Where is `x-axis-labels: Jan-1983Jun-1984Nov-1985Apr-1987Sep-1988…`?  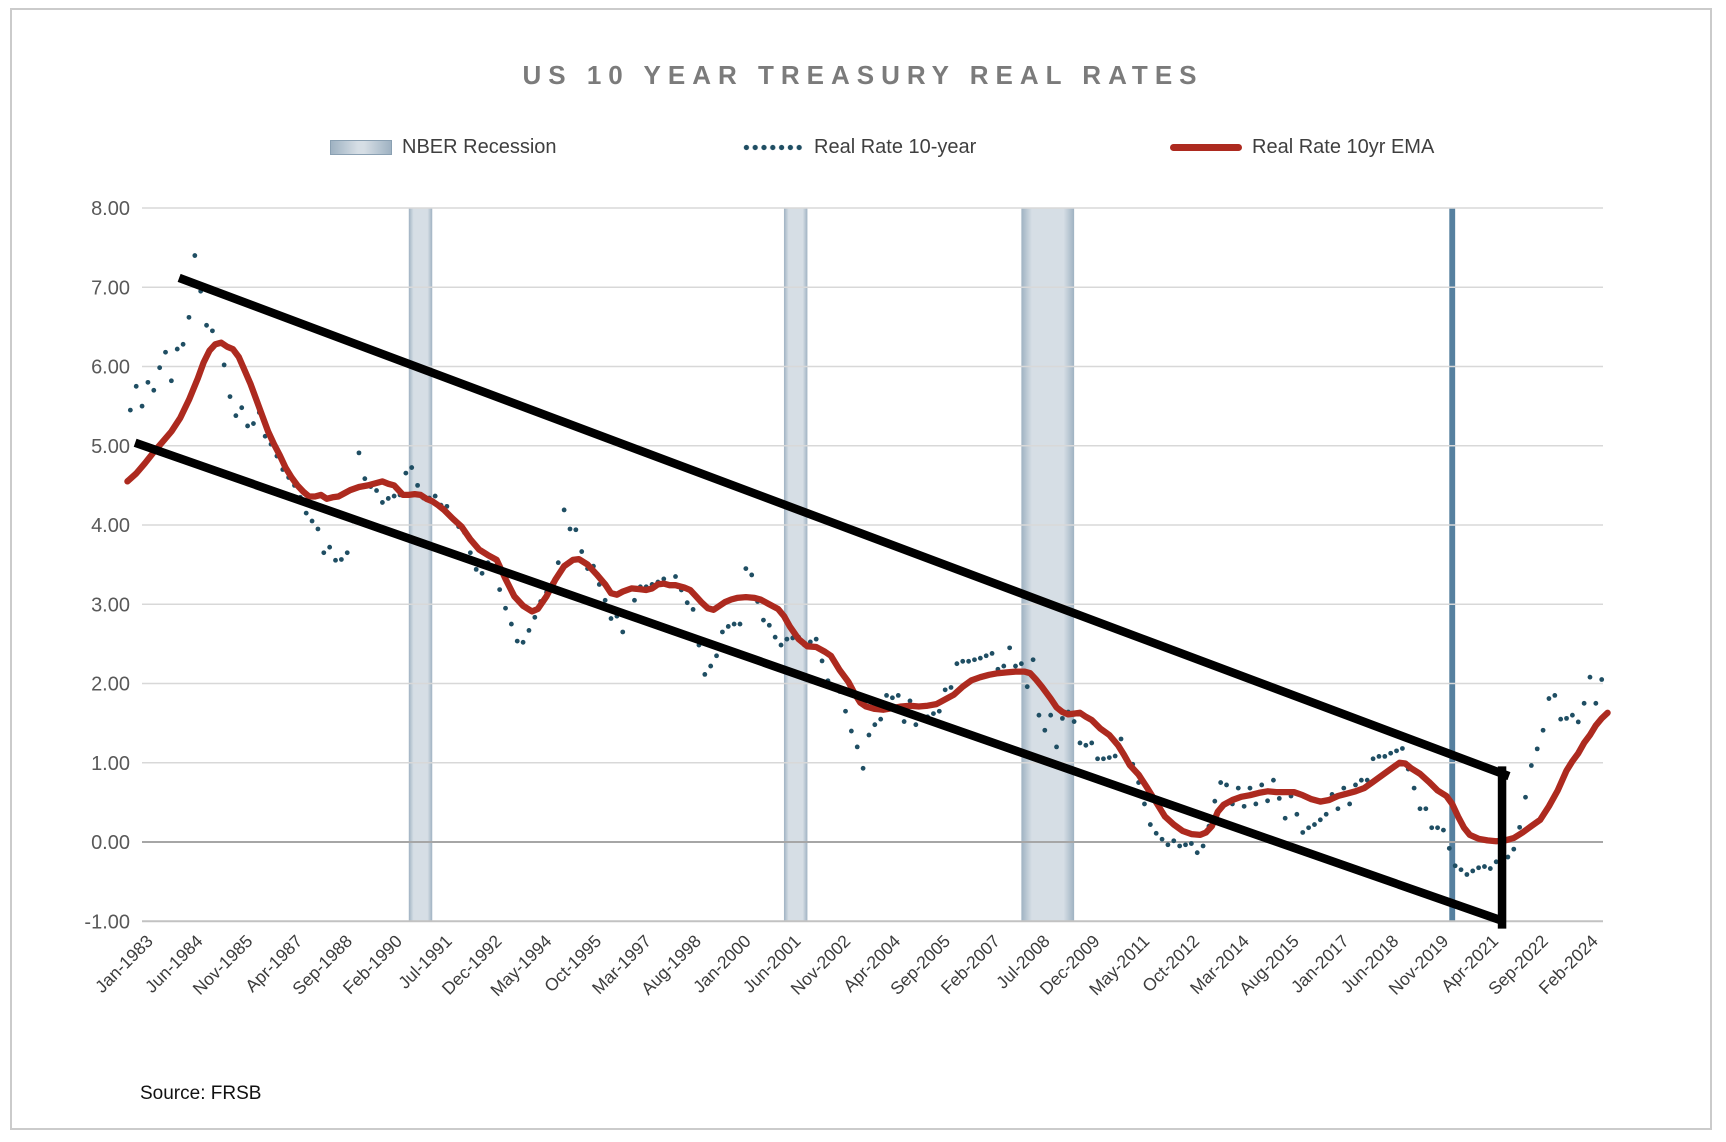 x-axis-labels: Jan-1983Jun-1984Nov-1985Apr-1987Sep-1988… is located at coordinates (846, 965).